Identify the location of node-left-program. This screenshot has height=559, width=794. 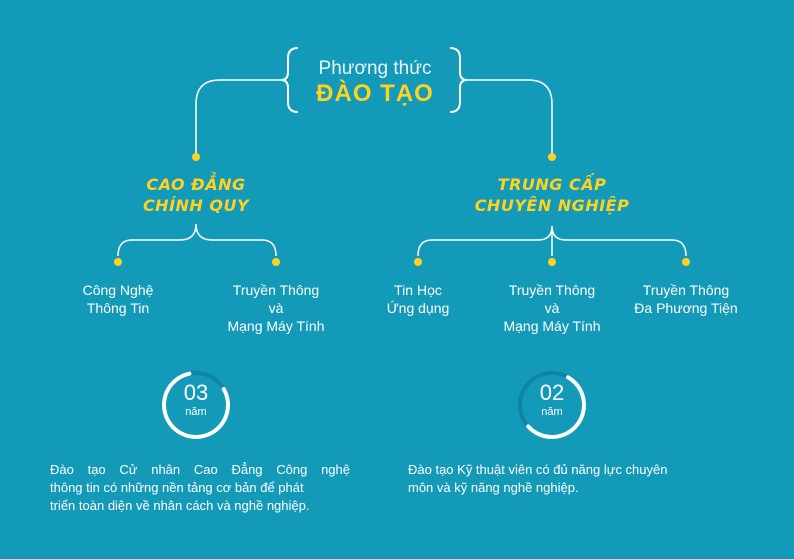
(196, 157).